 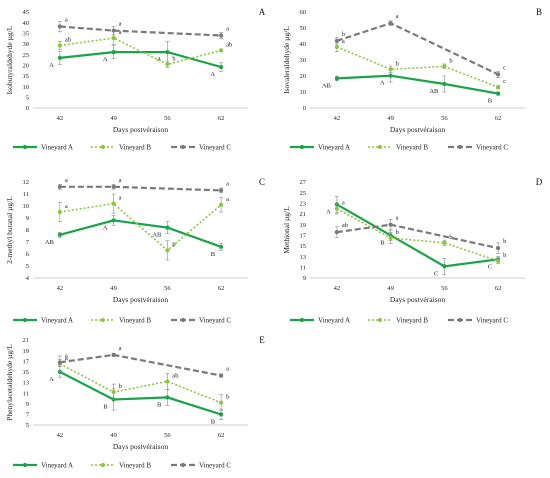 What do you see at coordinates (26, 206) in the screenshot?
I see `y-tick-label: 10` at bounding box center [26, 206].